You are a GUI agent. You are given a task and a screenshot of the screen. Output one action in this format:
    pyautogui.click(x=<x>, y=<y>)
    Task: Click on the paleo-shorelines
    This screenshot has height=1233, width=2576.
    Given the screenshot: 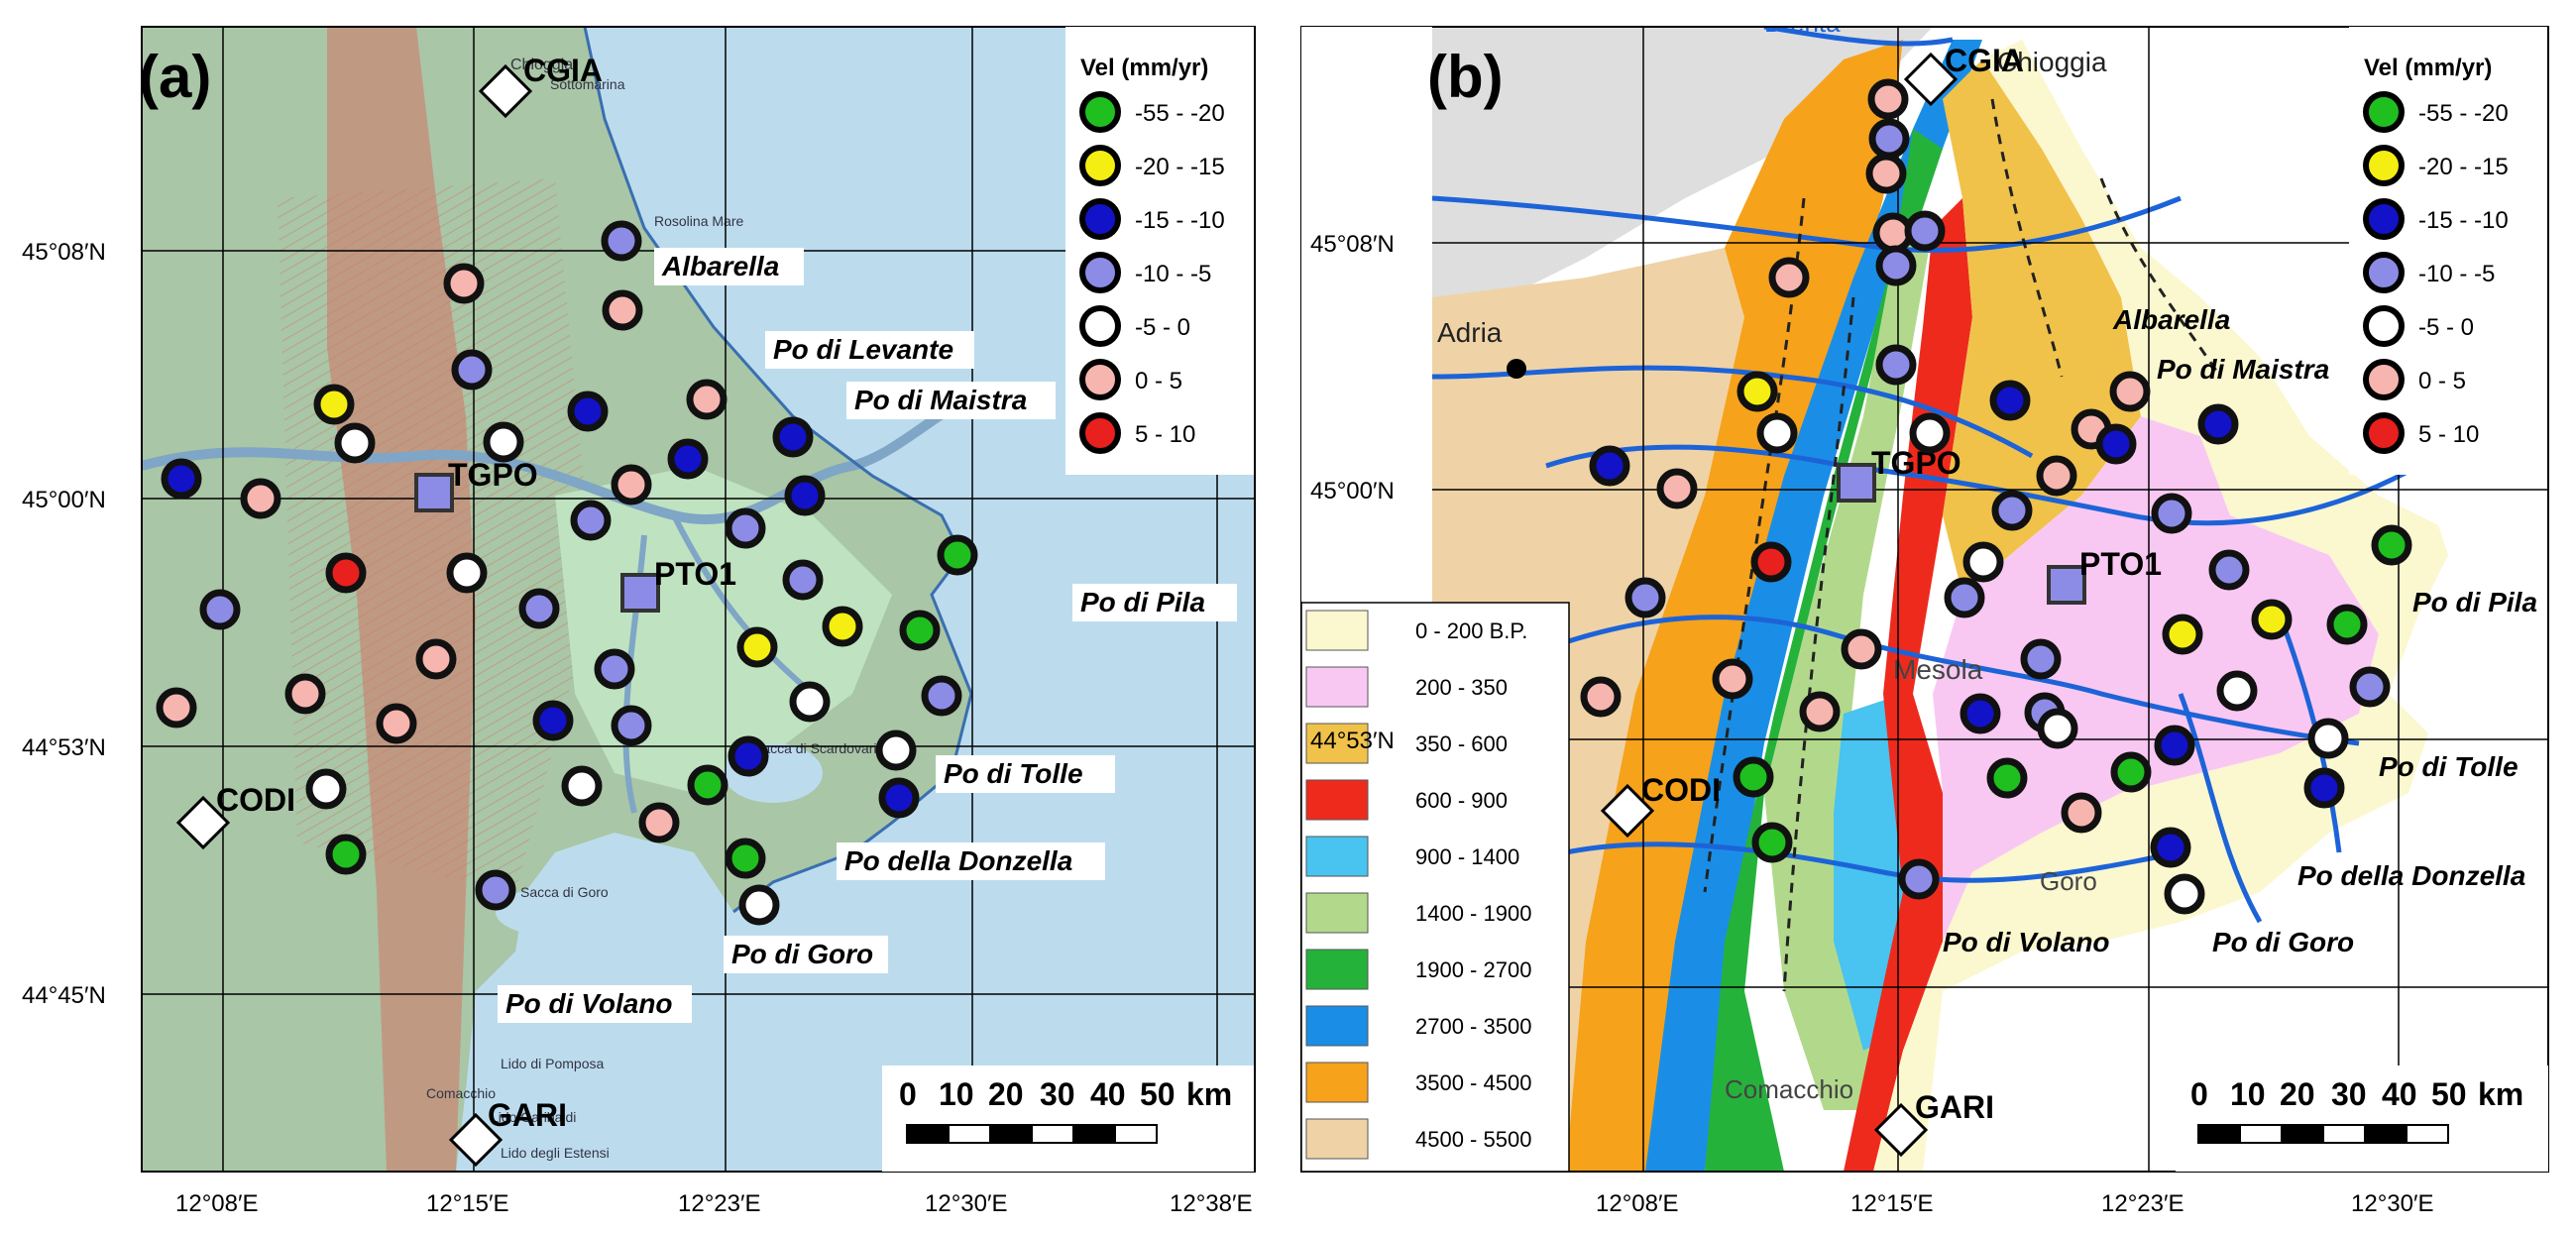 What is the action you would take?
    pyautogui.click(x=1962, y=545)
    